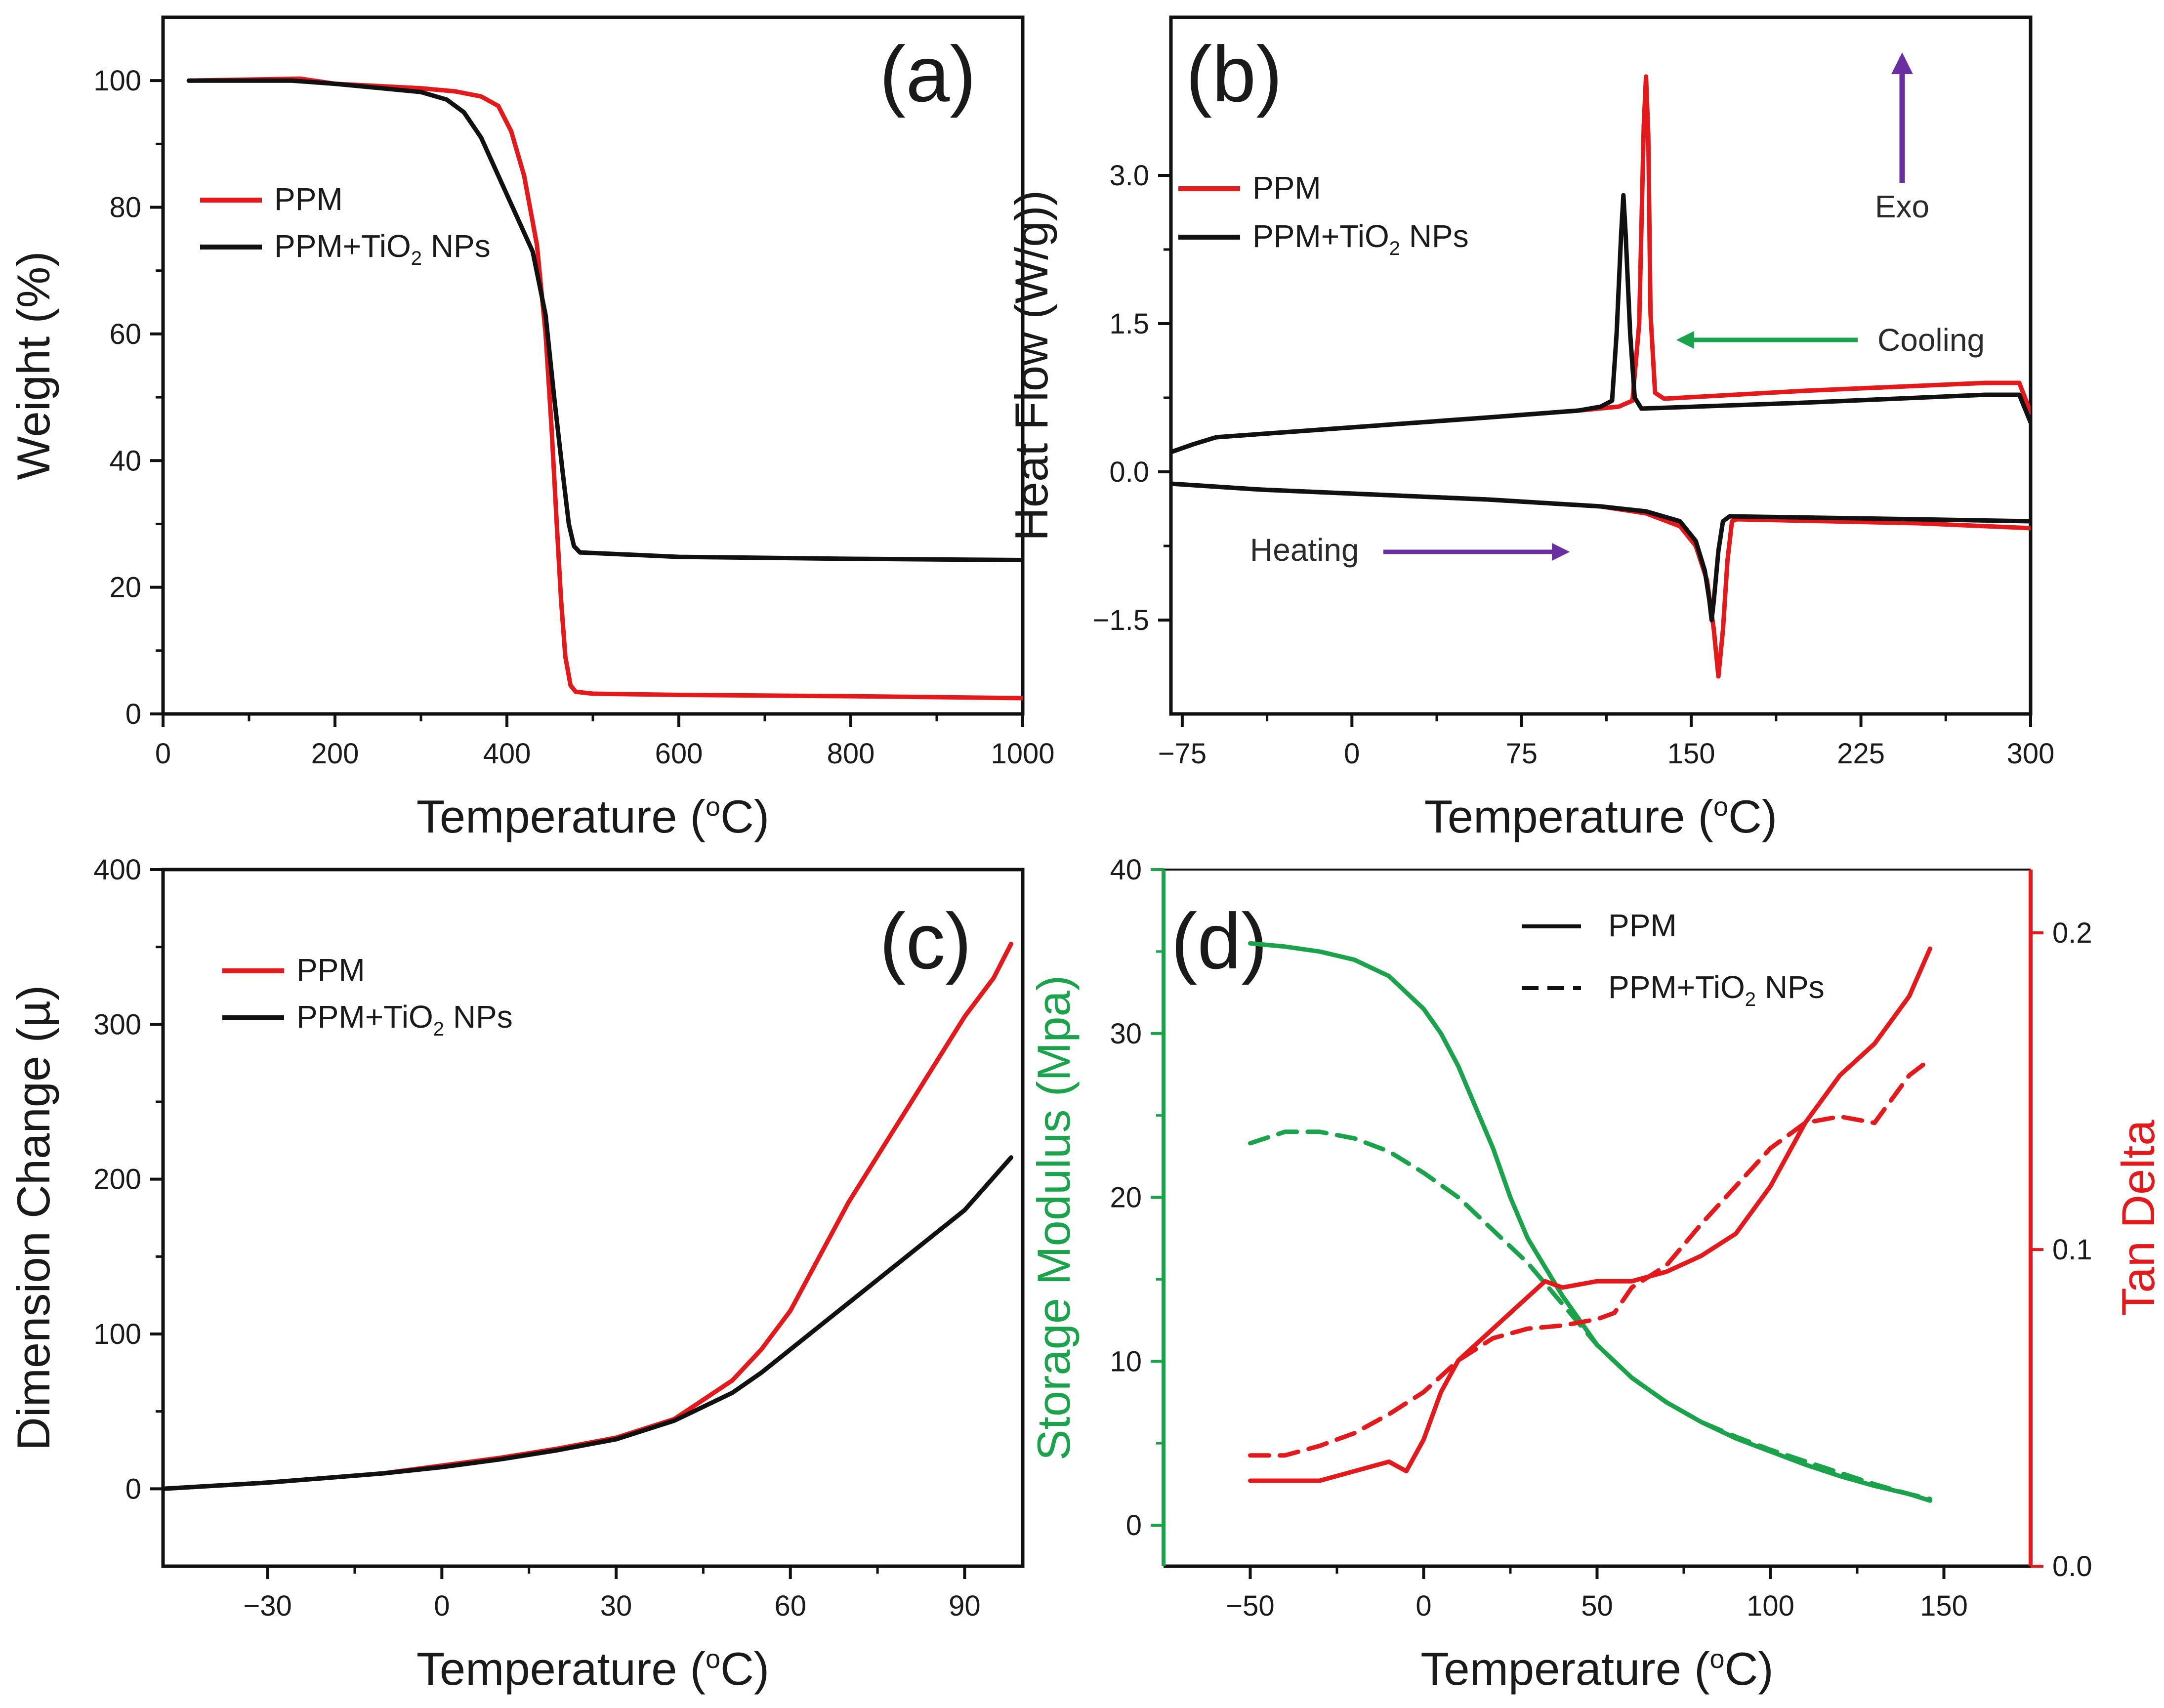 Image resolution: width=2164 pixels, height=1708 pixels. What do you see at coordinates (1129, 324) in the screenshot?
I see `y-tick-label: 1.5` at bounding box center [1129, 324].